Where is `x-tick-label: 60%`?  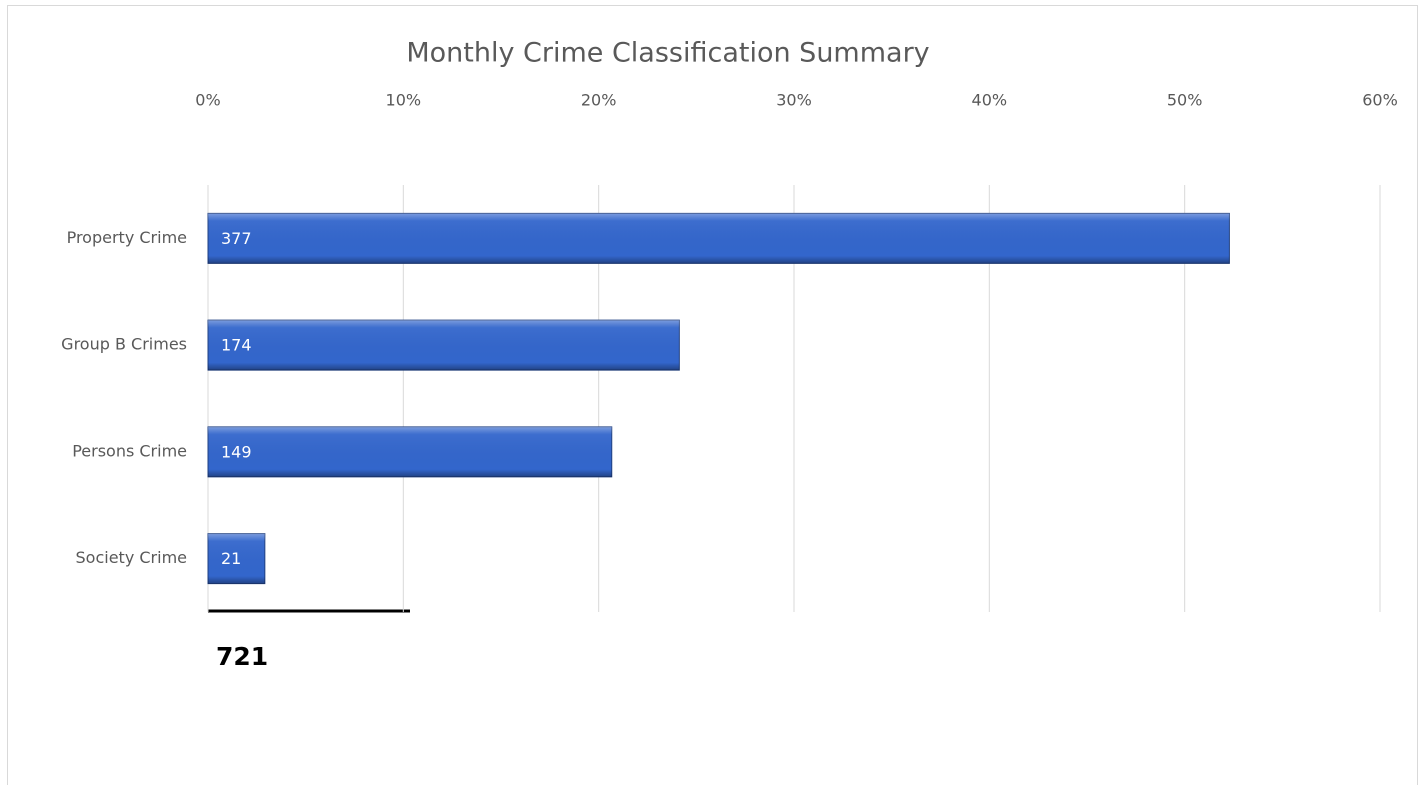 x-tick-label: 60% is located at coordinates (1380, 100).